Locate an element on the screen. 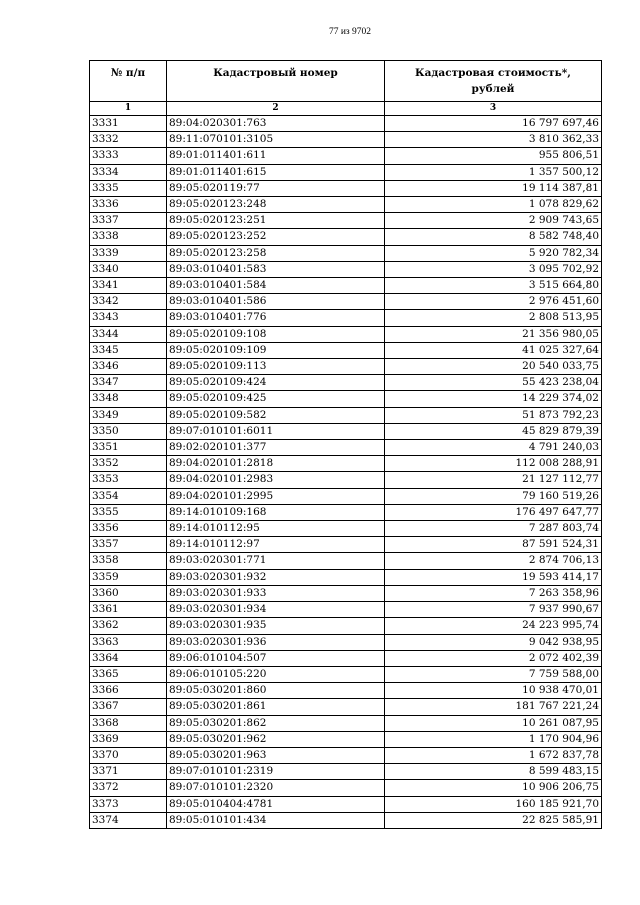 This screenshot has height=905, width=640. cadastral-number: 89:05:020109:109 is located at coordinates (275, 350).